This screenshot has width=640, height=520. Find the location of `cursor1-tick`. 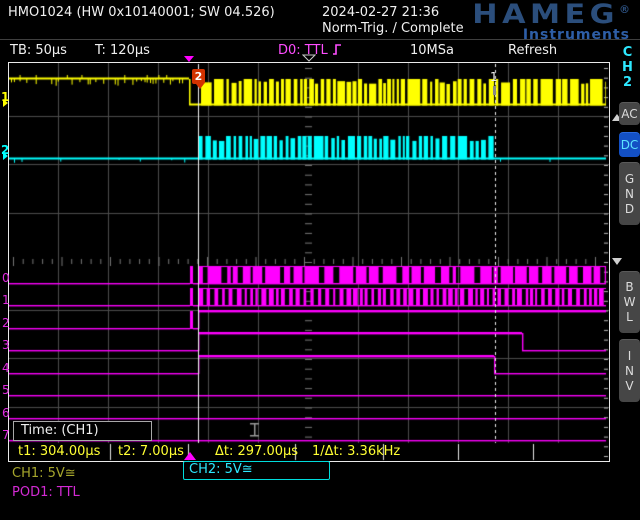

cursor1-tick is located at coordinates (494, 90).